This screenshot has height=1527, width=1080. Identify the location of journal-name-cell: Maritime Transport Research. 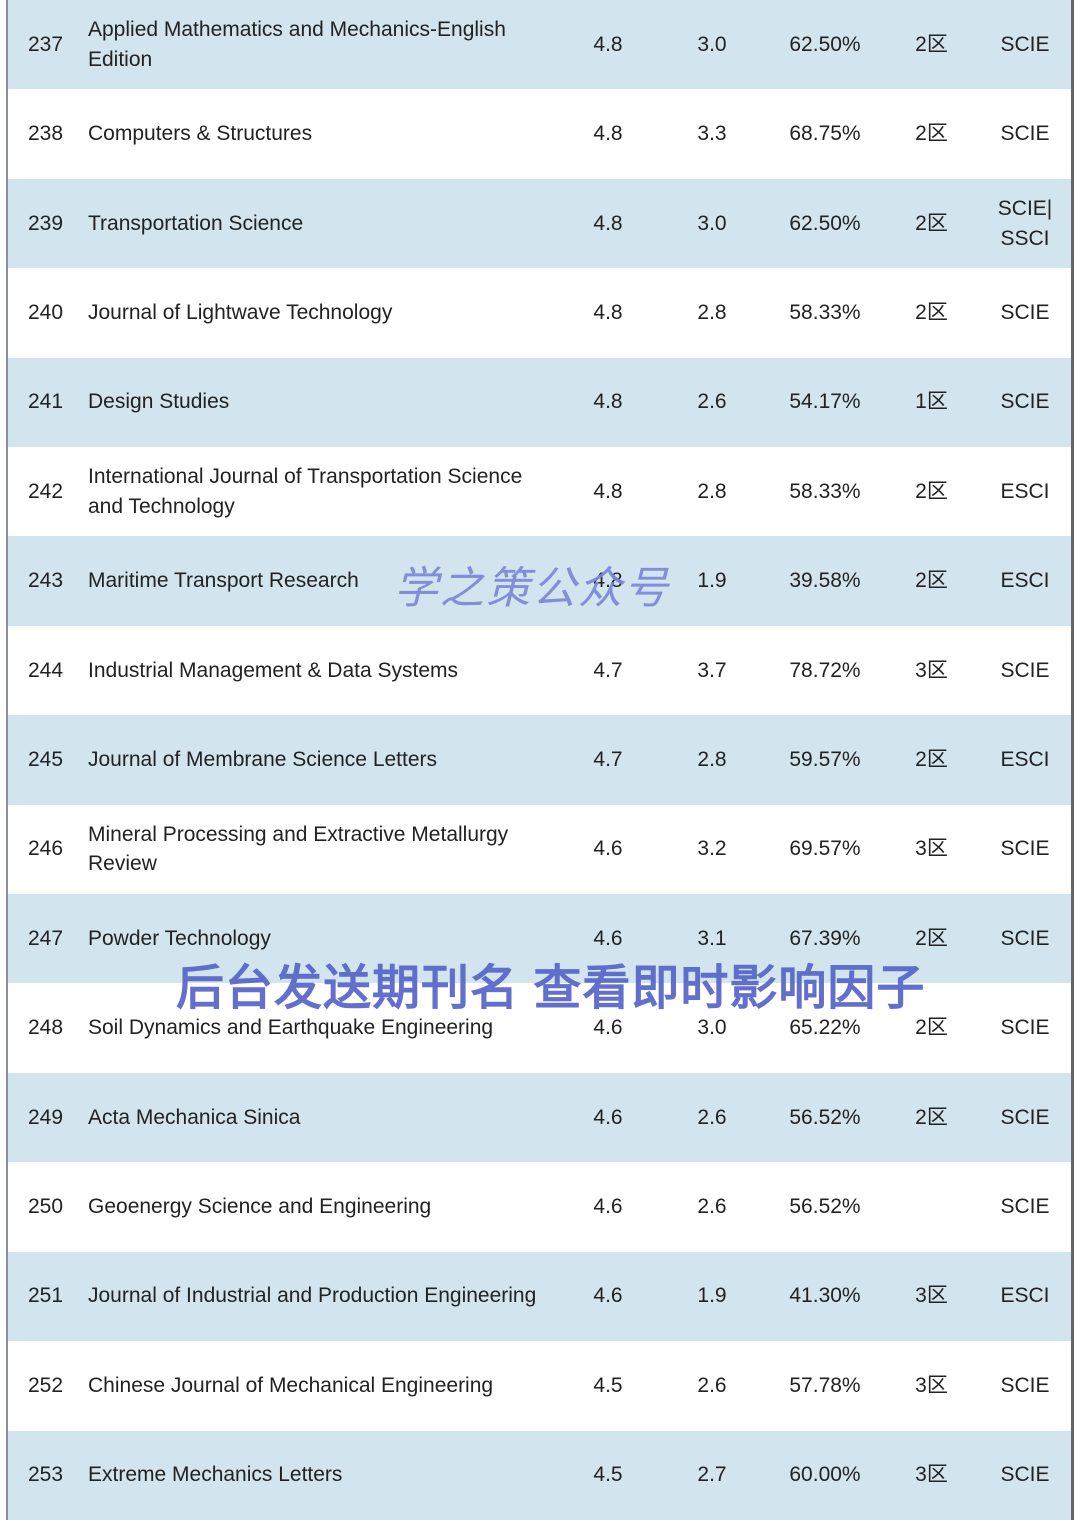
(223, 581).